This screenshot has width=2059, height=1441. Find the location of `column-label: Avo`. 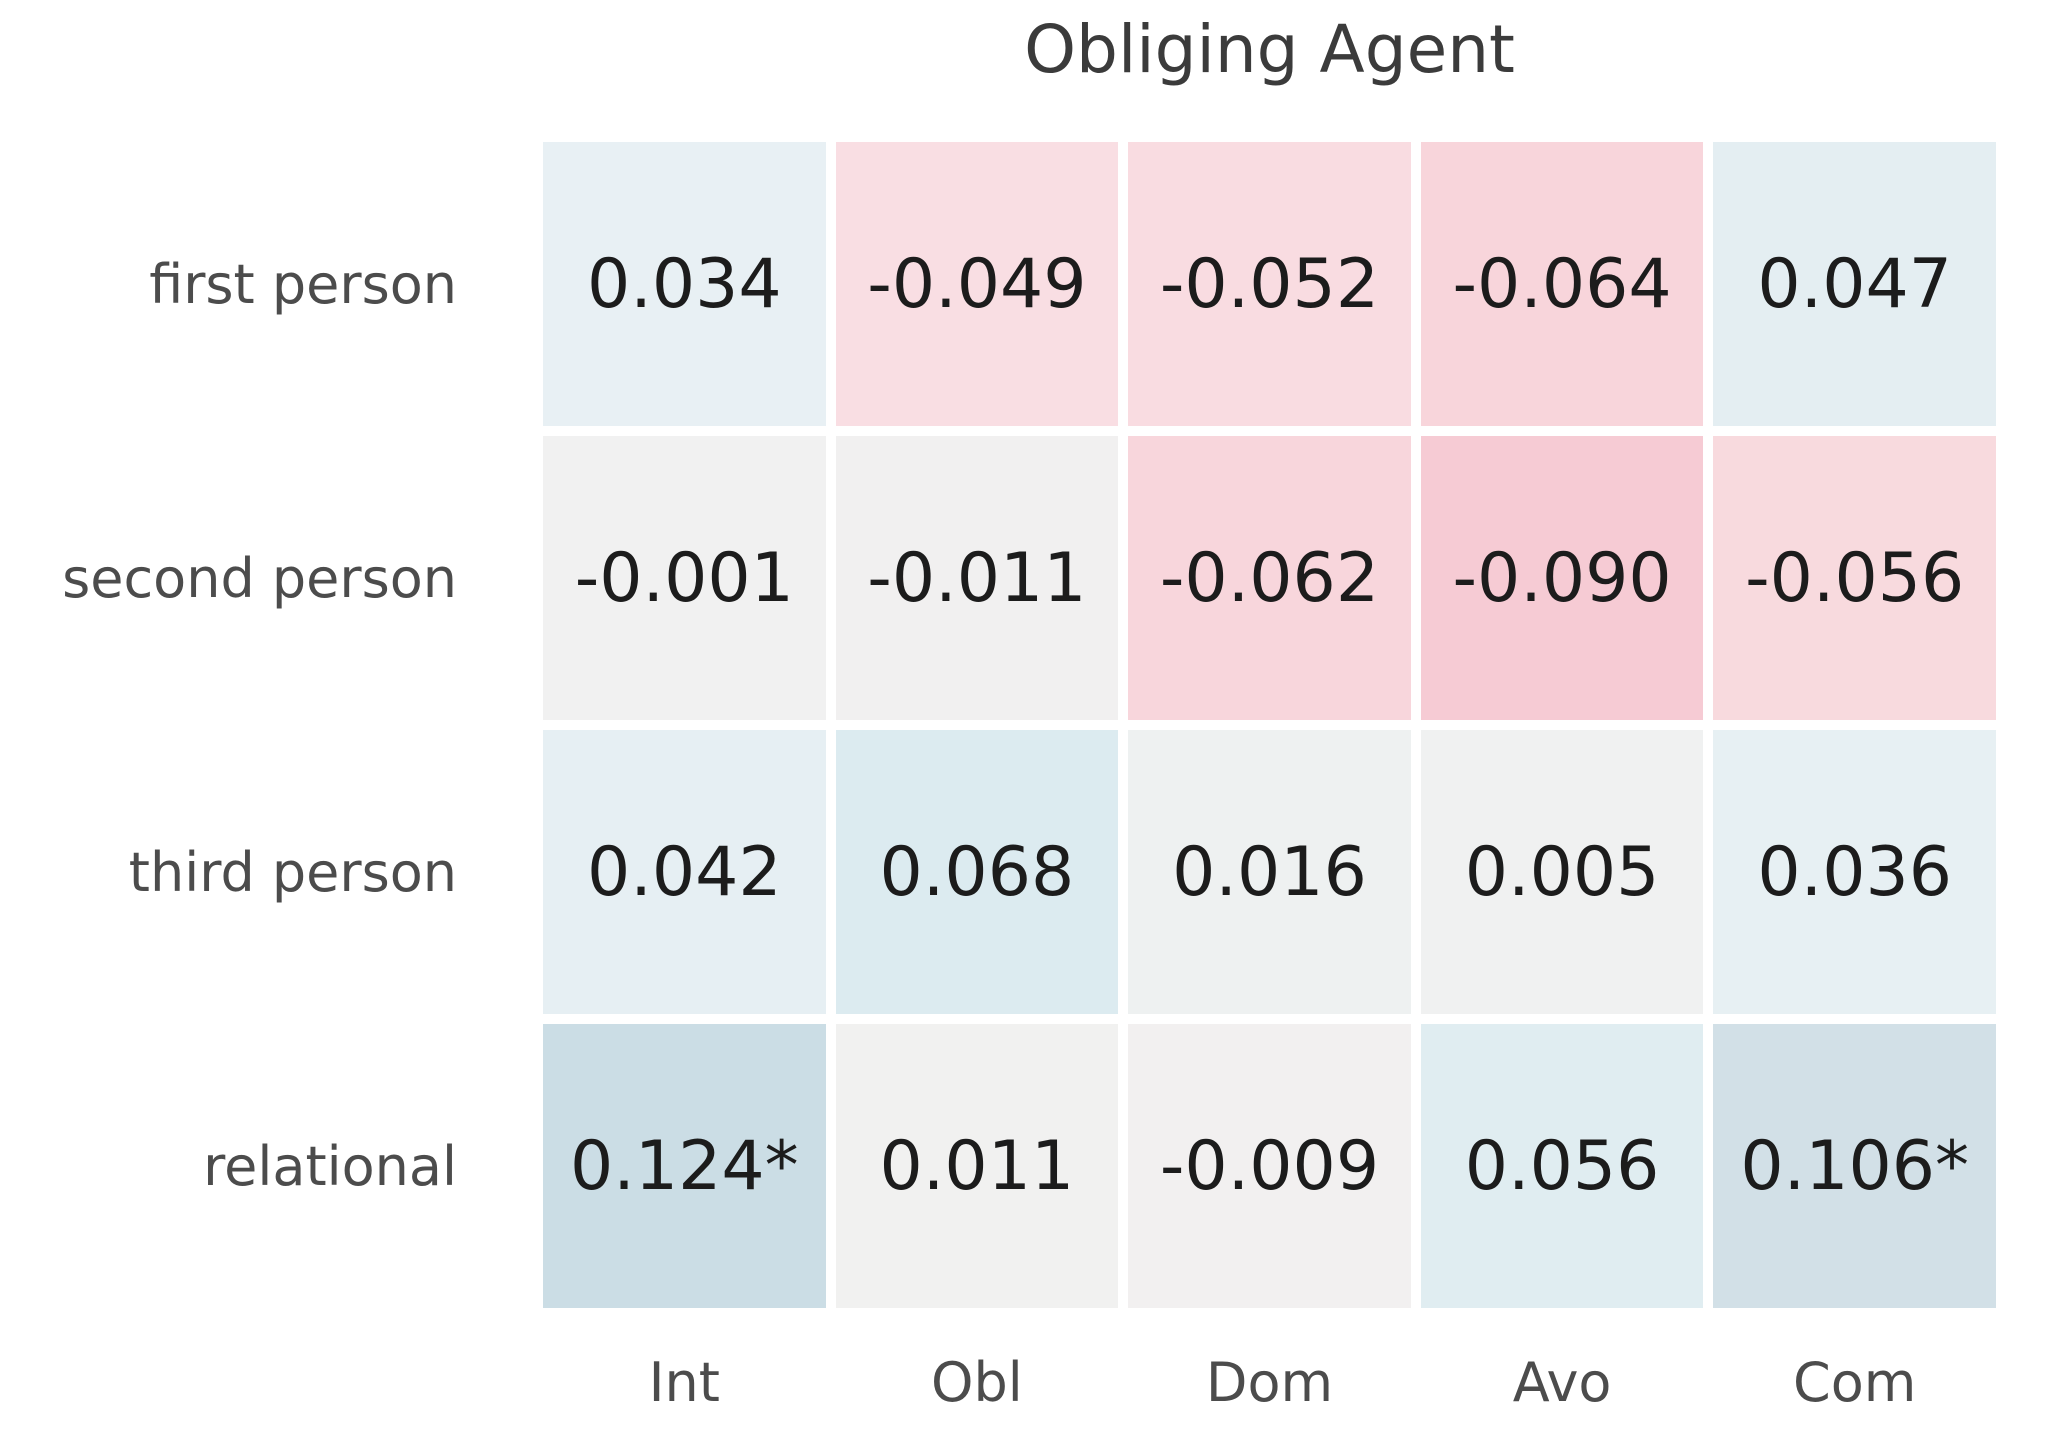

column-label: Avo is located at coordinates (1562, 1382).